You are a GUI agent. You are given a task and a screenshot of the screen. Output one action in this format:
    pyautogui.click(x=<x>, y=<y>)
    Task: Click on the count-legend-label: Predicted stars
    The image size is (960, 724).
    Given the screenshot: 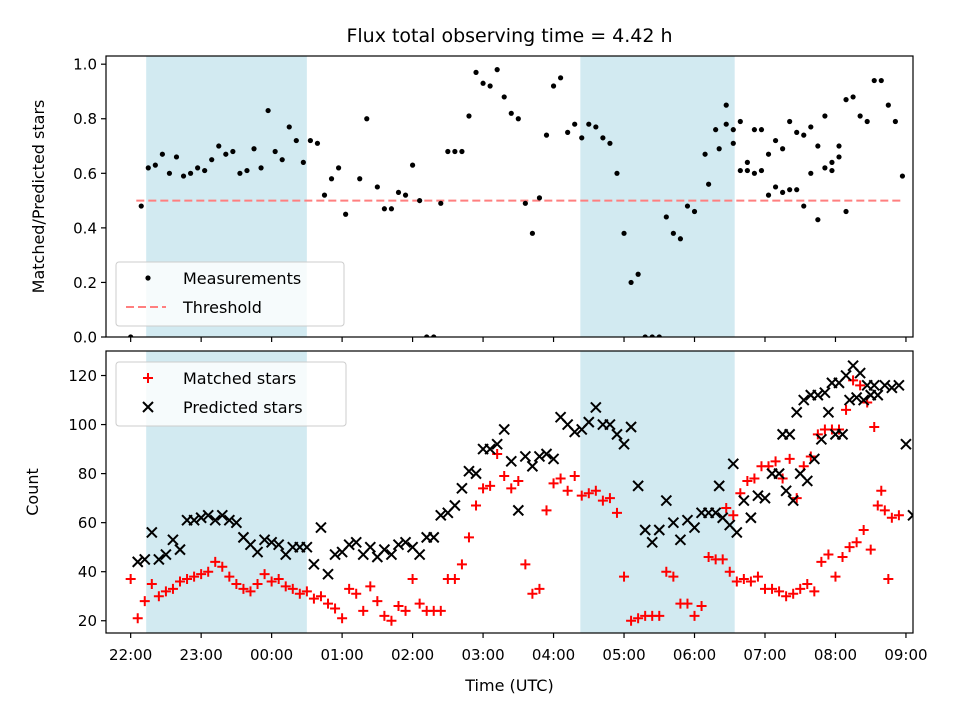 What is the action you would take?
    pyautogui.click(x=243, y=407)
    